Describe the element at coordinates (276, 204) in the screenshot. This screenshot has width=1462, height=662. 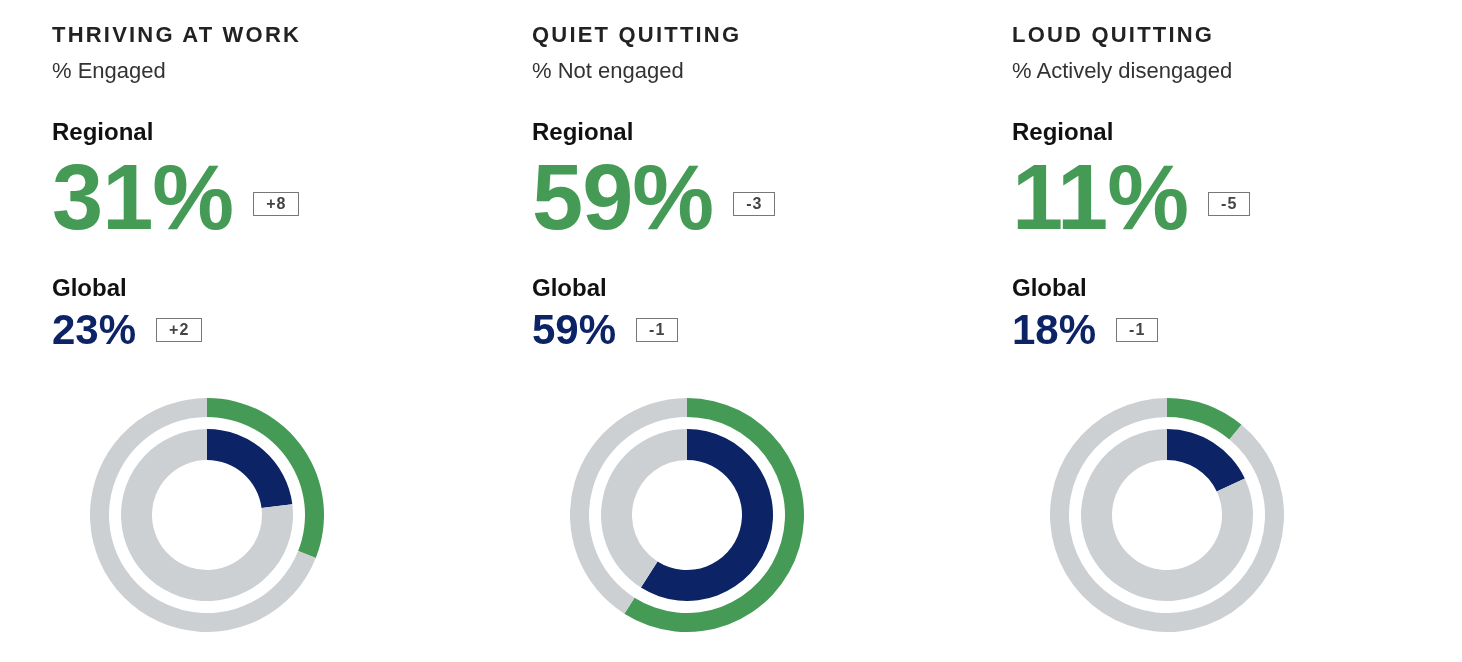
I see `text: +8` at that location.